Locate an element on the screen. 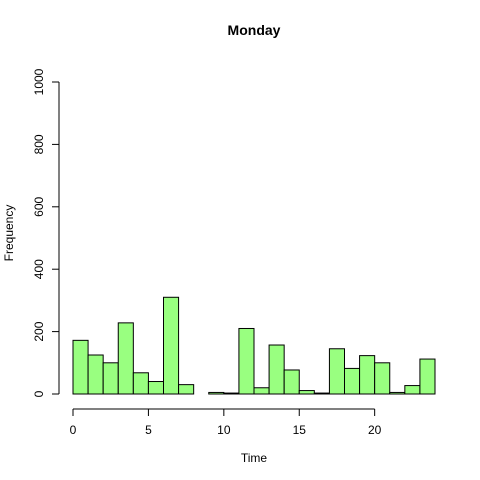 This screenshot has width=480, height=480. x-tick-label: 20 is located at coordinates (375, 430).